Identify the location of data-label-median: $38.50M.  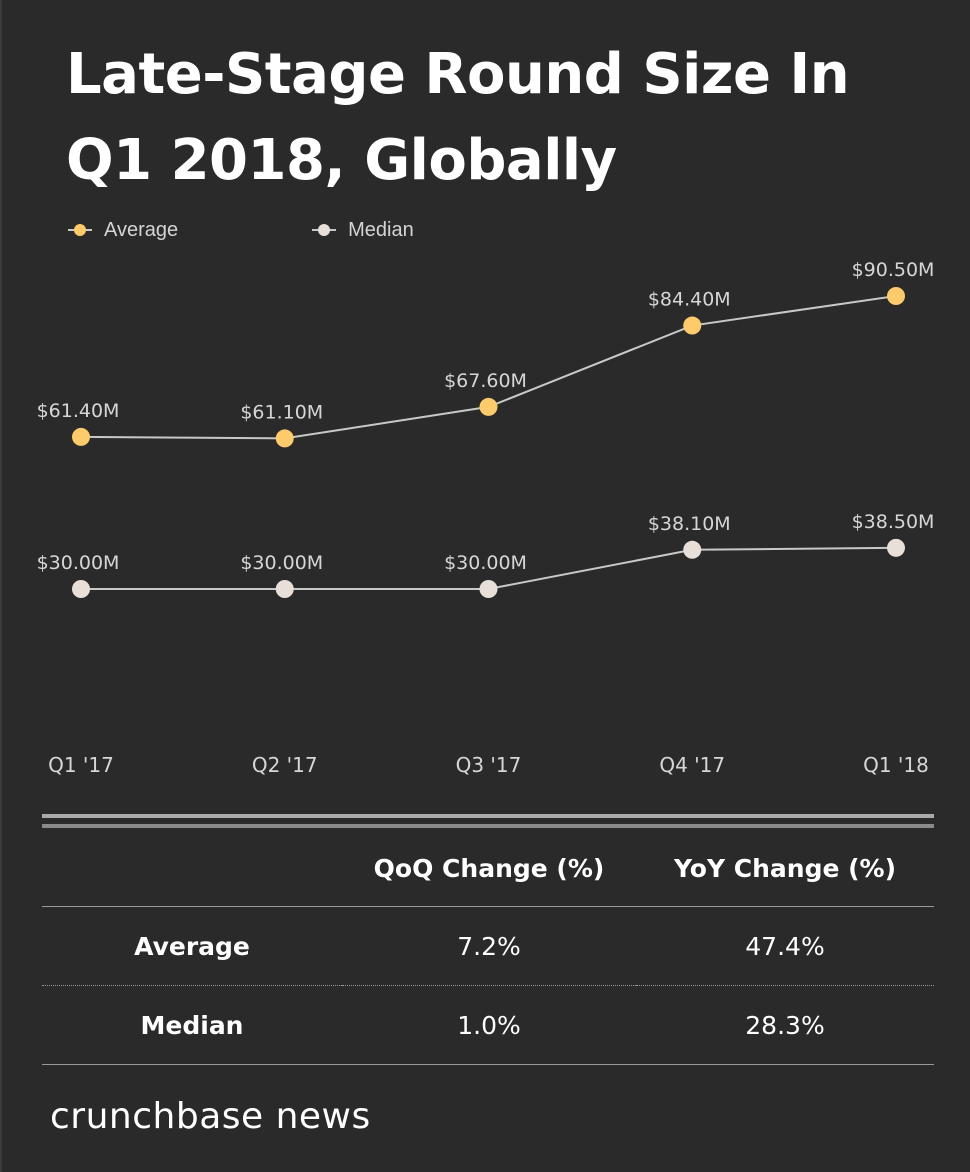
(893, 522).